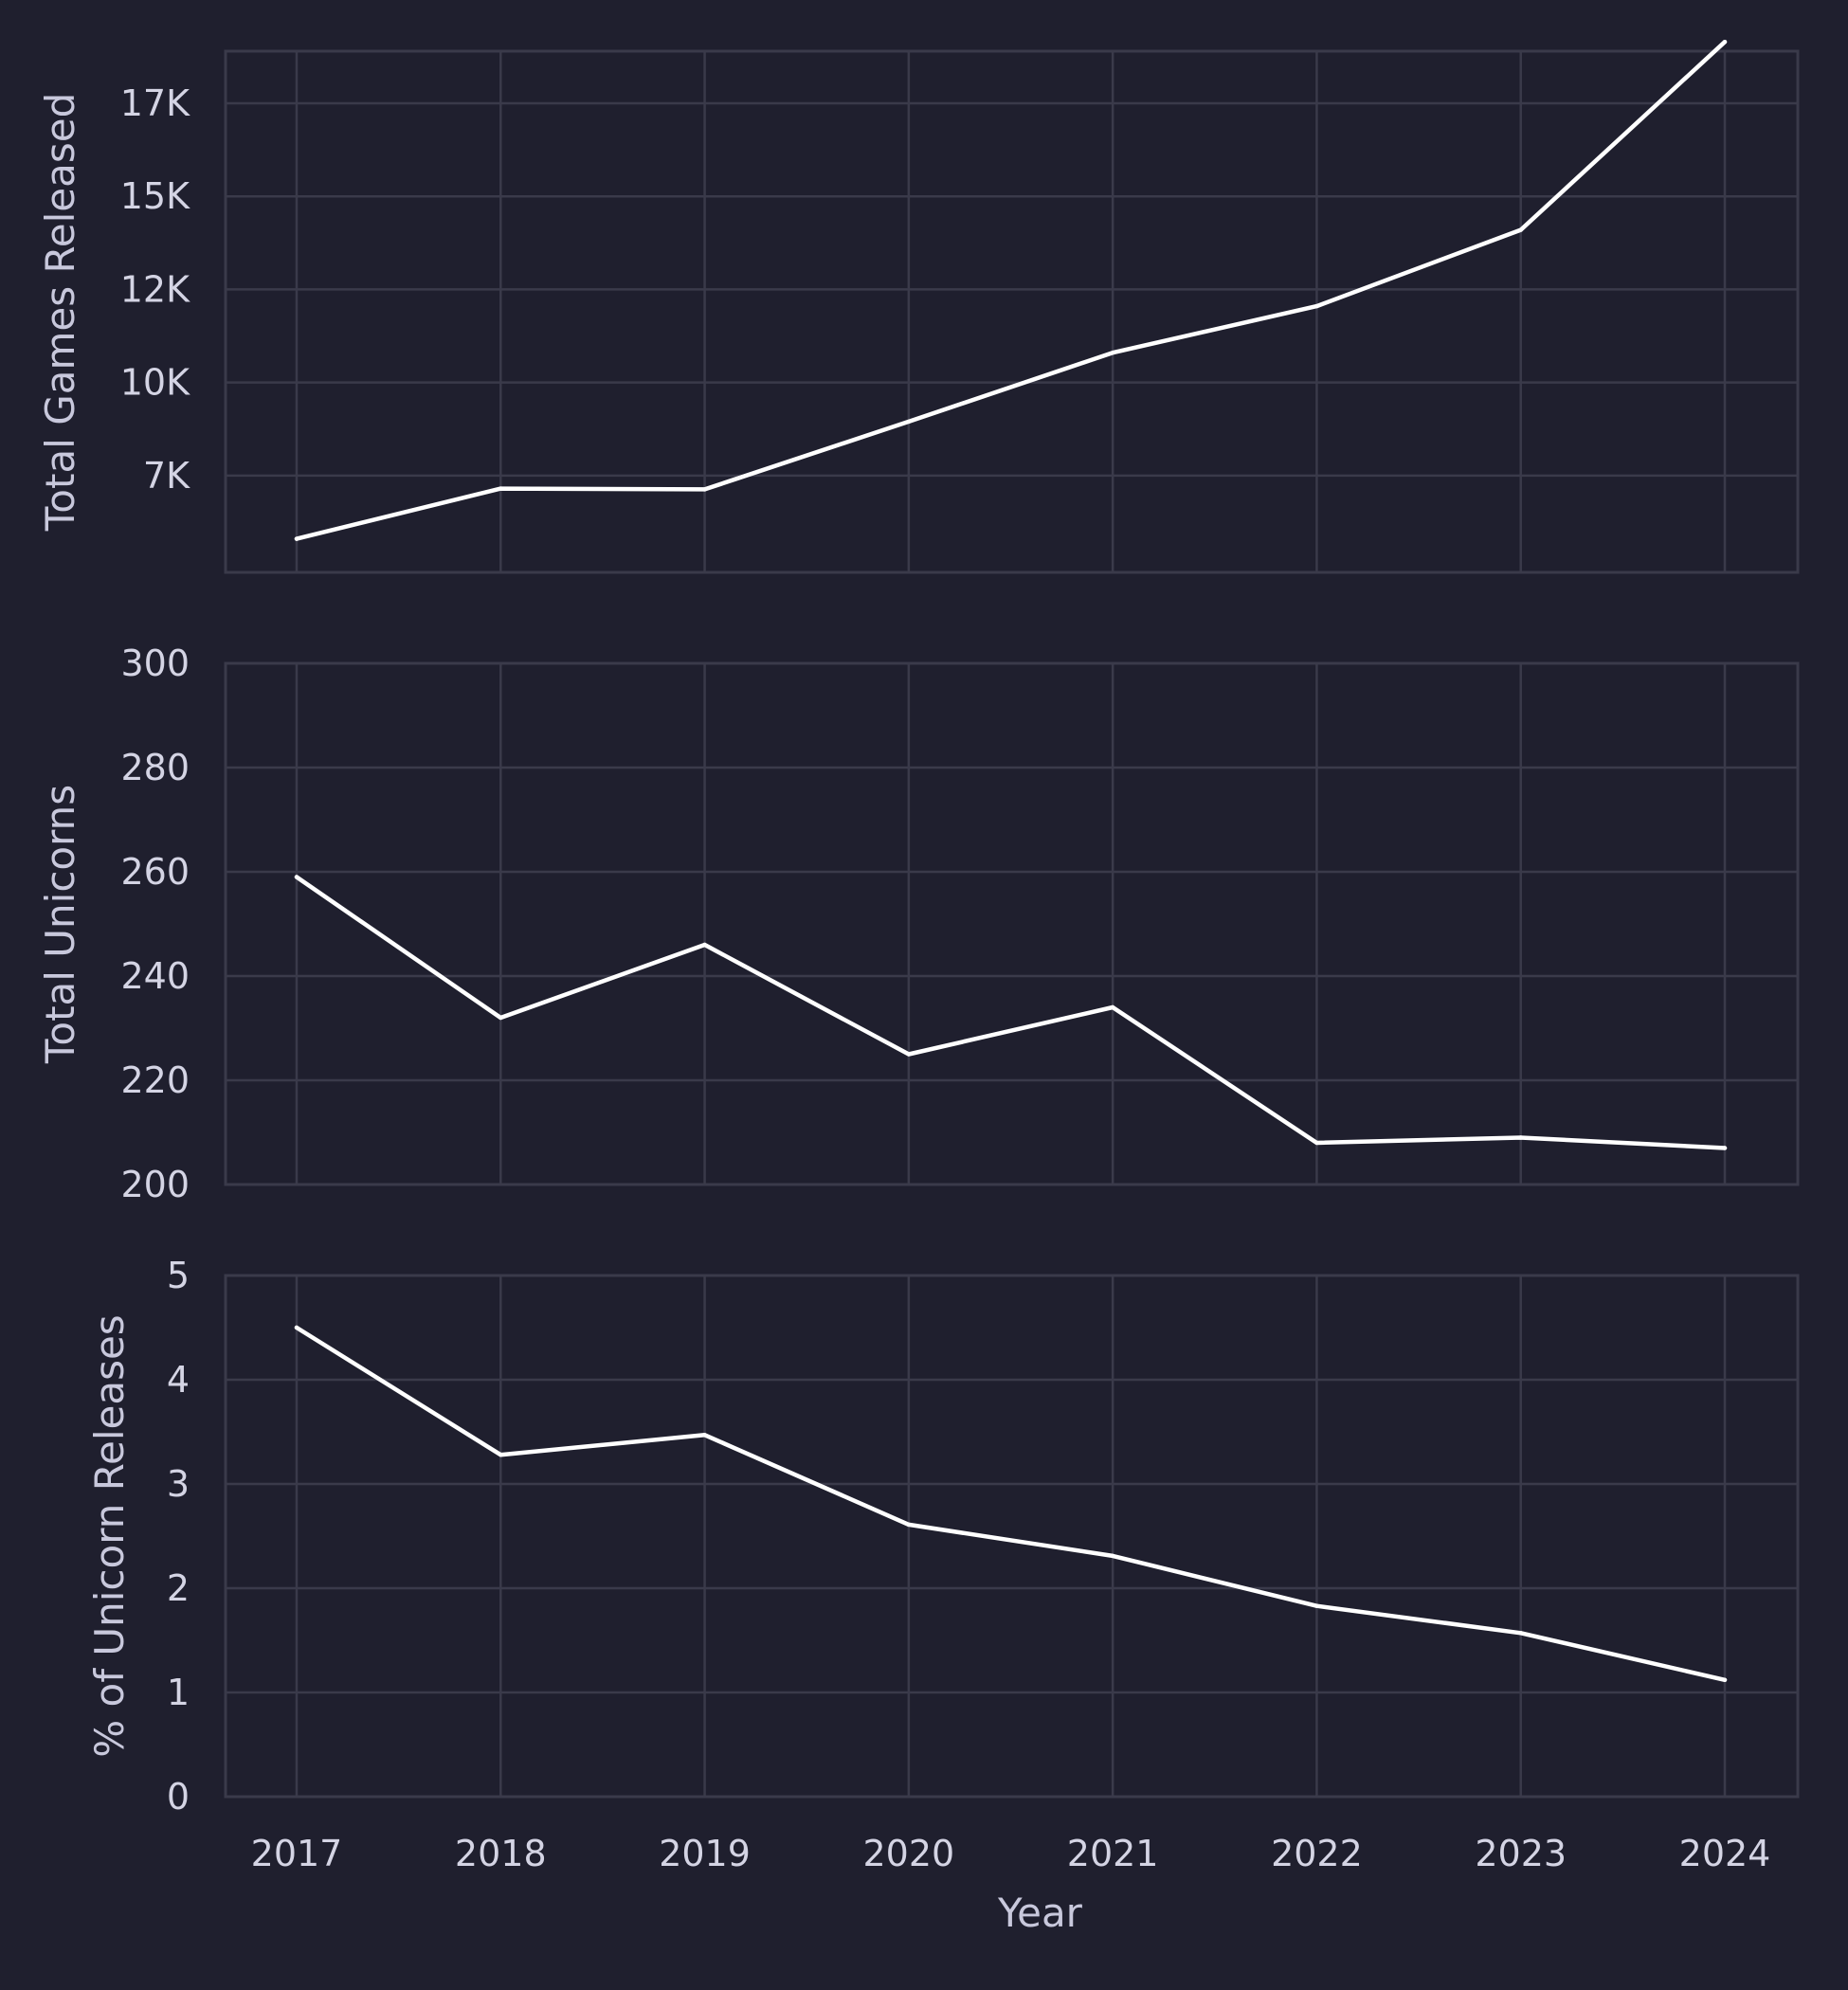 This screenshot has width=1848, height=1990. Describe the element at coordinates (1317, 1605) in the screenshot. I see `panel-3-point-2022` at that location.